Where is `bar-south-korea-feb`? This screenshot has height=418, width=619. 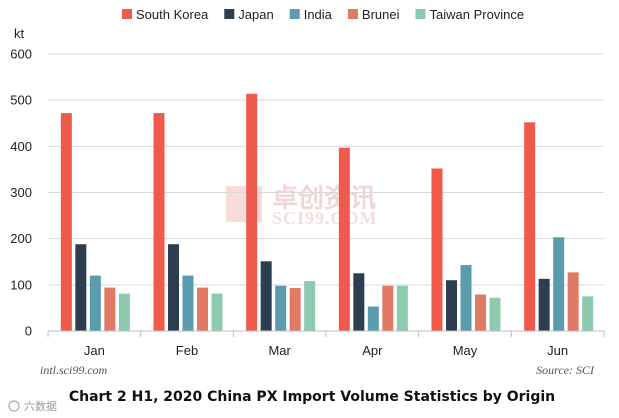 bar-south-korea-feb is located at coordinates (159, 222).